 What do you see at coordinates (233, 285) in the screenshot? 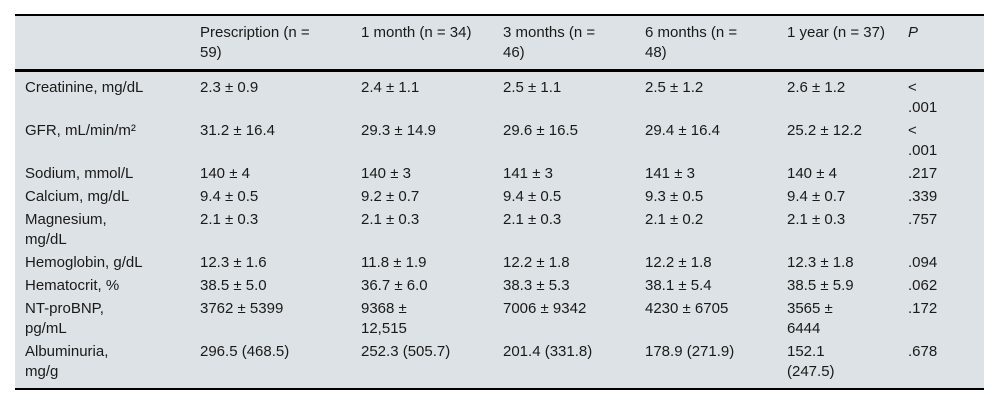
I see `cell-value: 38.5 ± 5.0` at bounding box center [233, 285].